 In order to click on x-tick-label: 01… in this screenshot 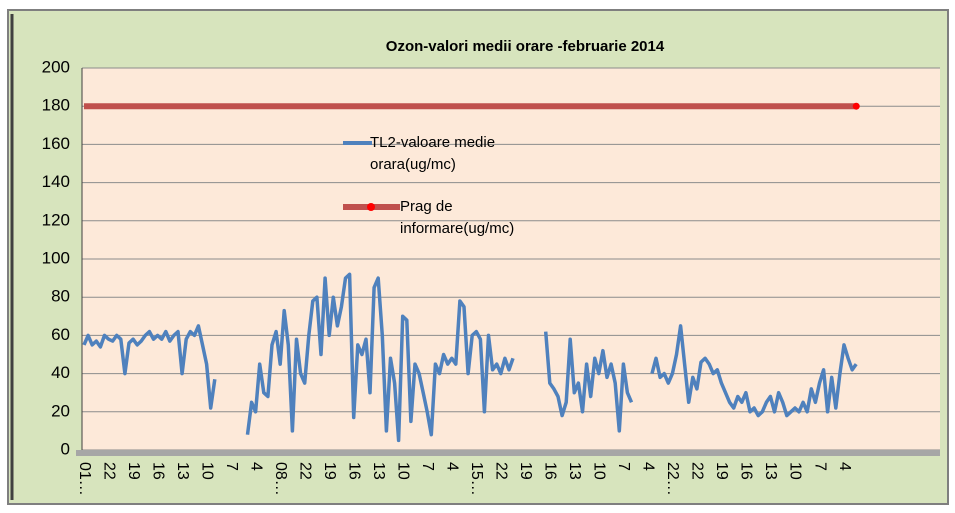, I will do `click(84, 479)`.